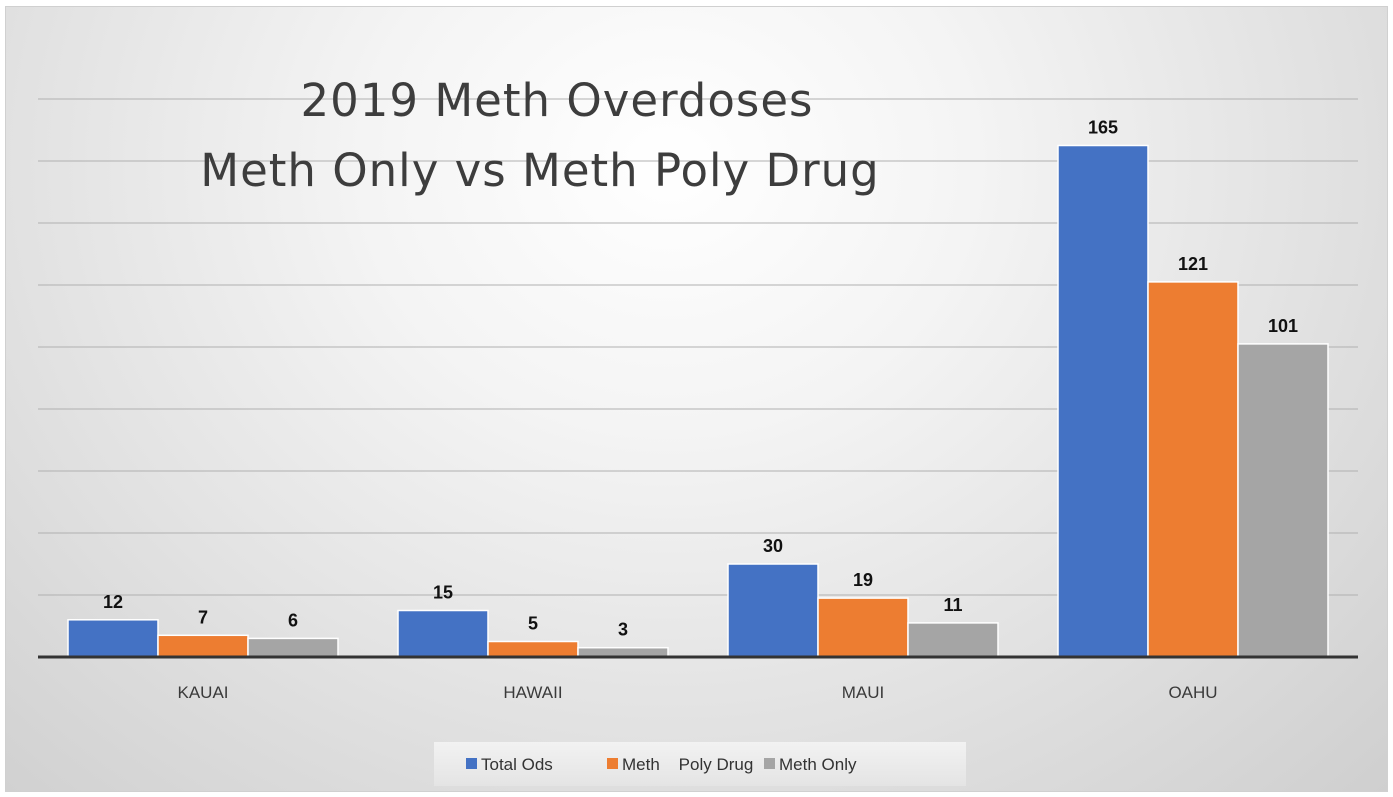 The height and width of the screenshot is (797, 1393). I want to click on data-label: 101, so click(1283, 326).